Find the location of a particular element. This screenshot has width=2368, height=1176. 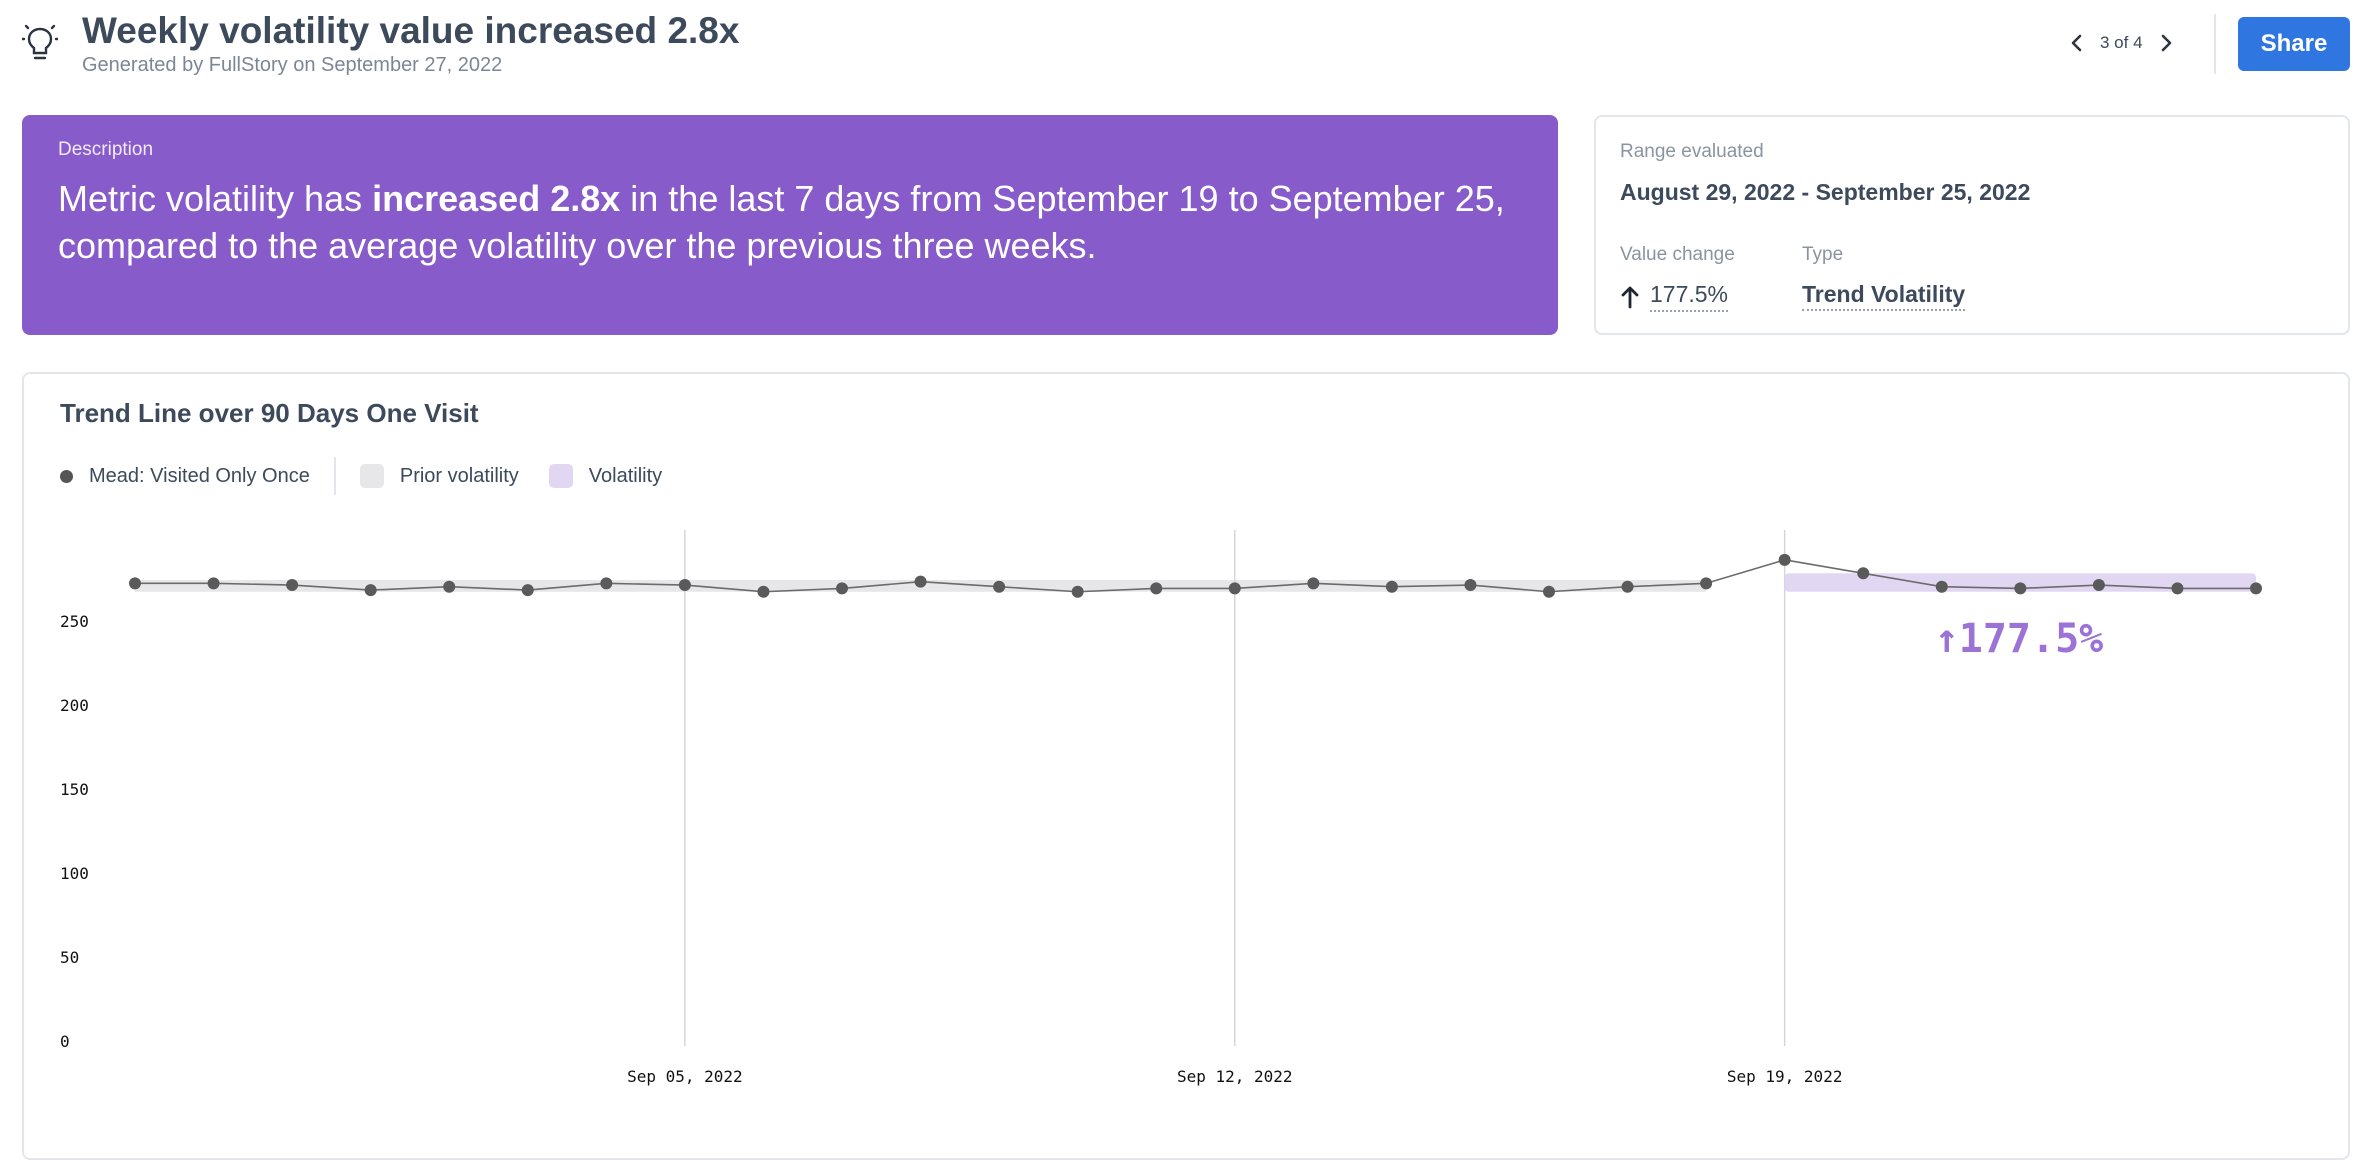

value-change-label: Value change is located at coordinates (1677, 254).